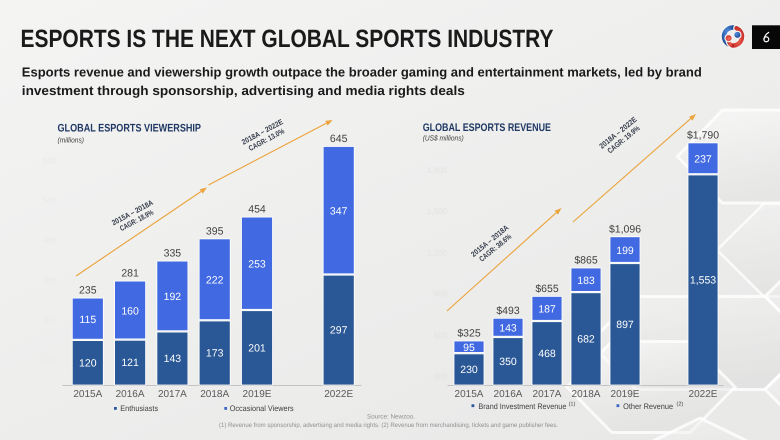  Describe the element at coordinates (391, 417) in the screenshot. I see `svg-text: Source: Newzoo.` at that location.